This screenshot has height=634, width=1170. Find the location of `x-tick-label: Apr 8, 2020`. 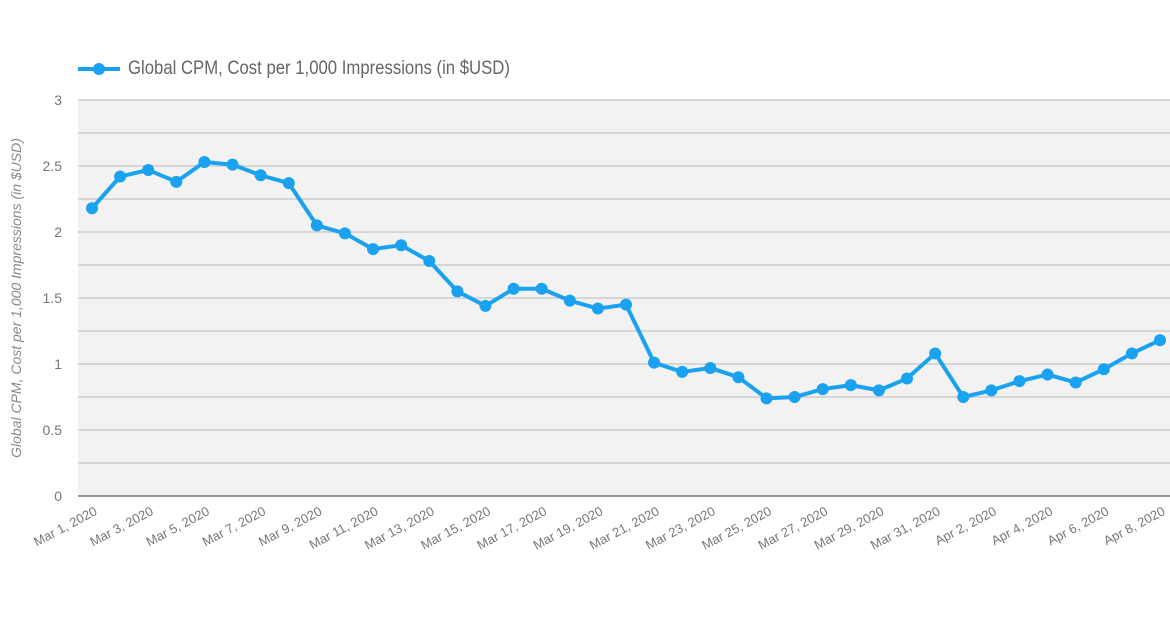

x-tick-label: Apr 8, 2020 is located at coordinates (1134, 525).